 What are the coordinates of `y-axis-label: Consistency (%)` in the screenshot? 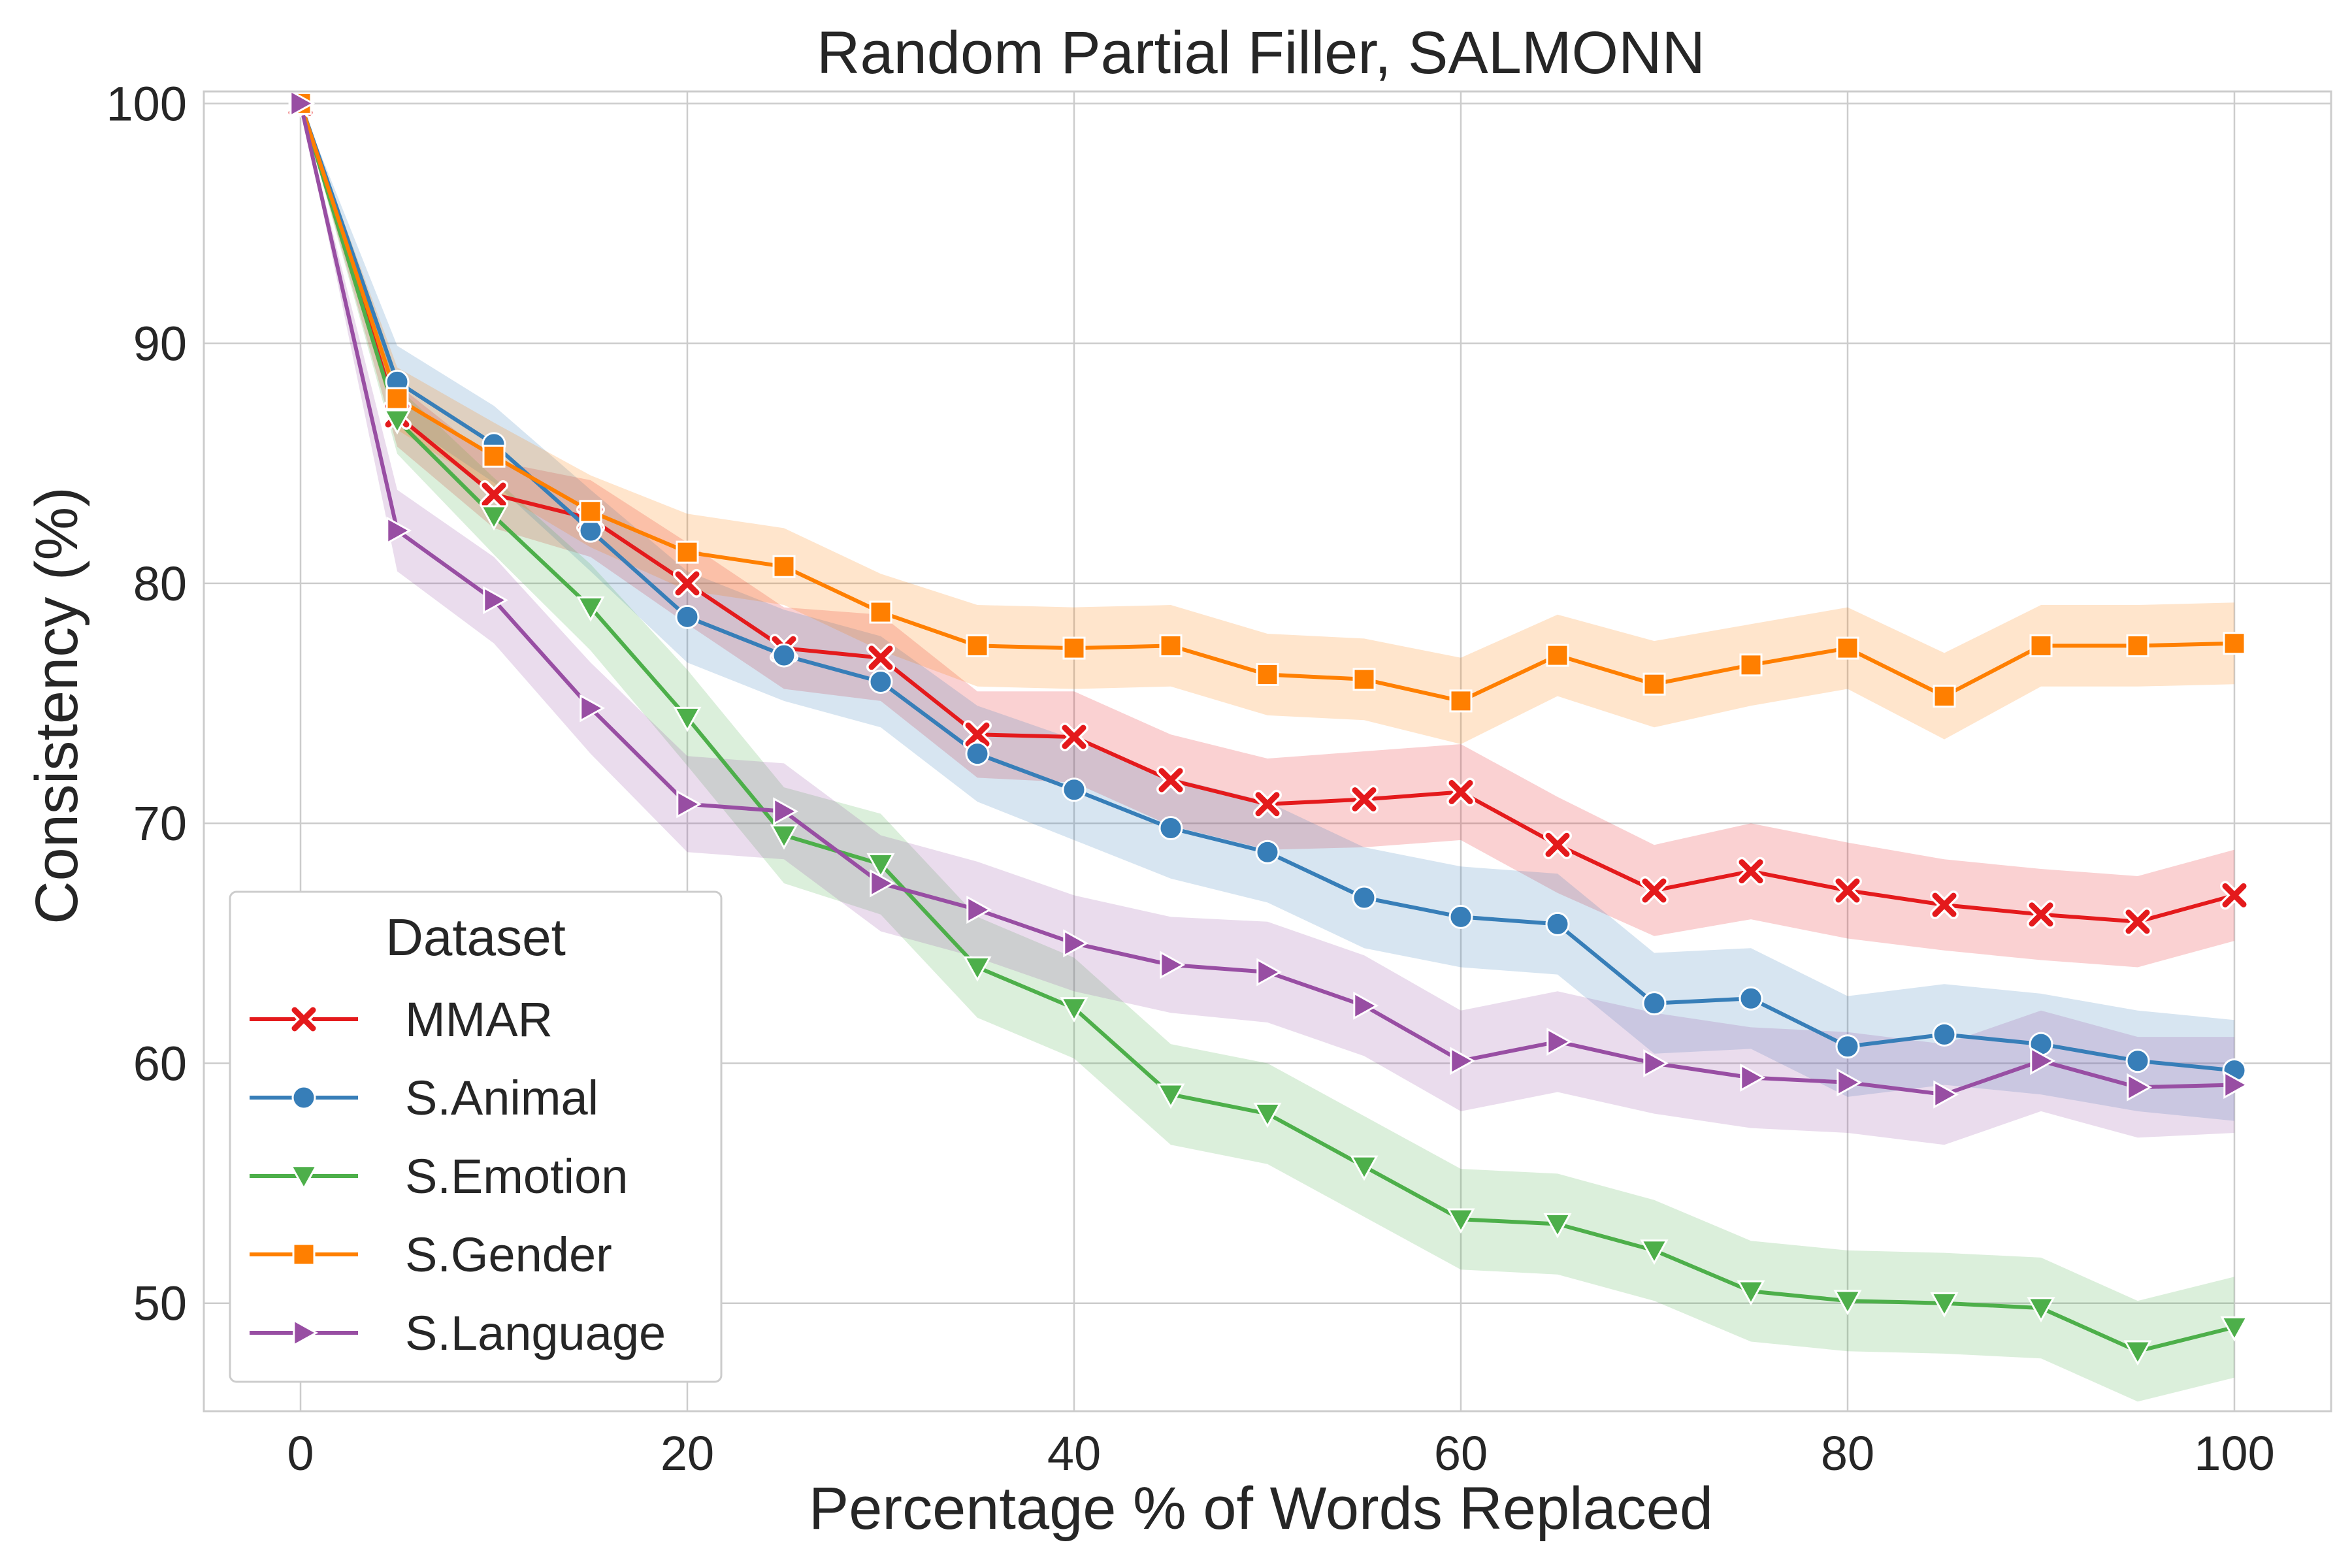 It's located at (57, 705).